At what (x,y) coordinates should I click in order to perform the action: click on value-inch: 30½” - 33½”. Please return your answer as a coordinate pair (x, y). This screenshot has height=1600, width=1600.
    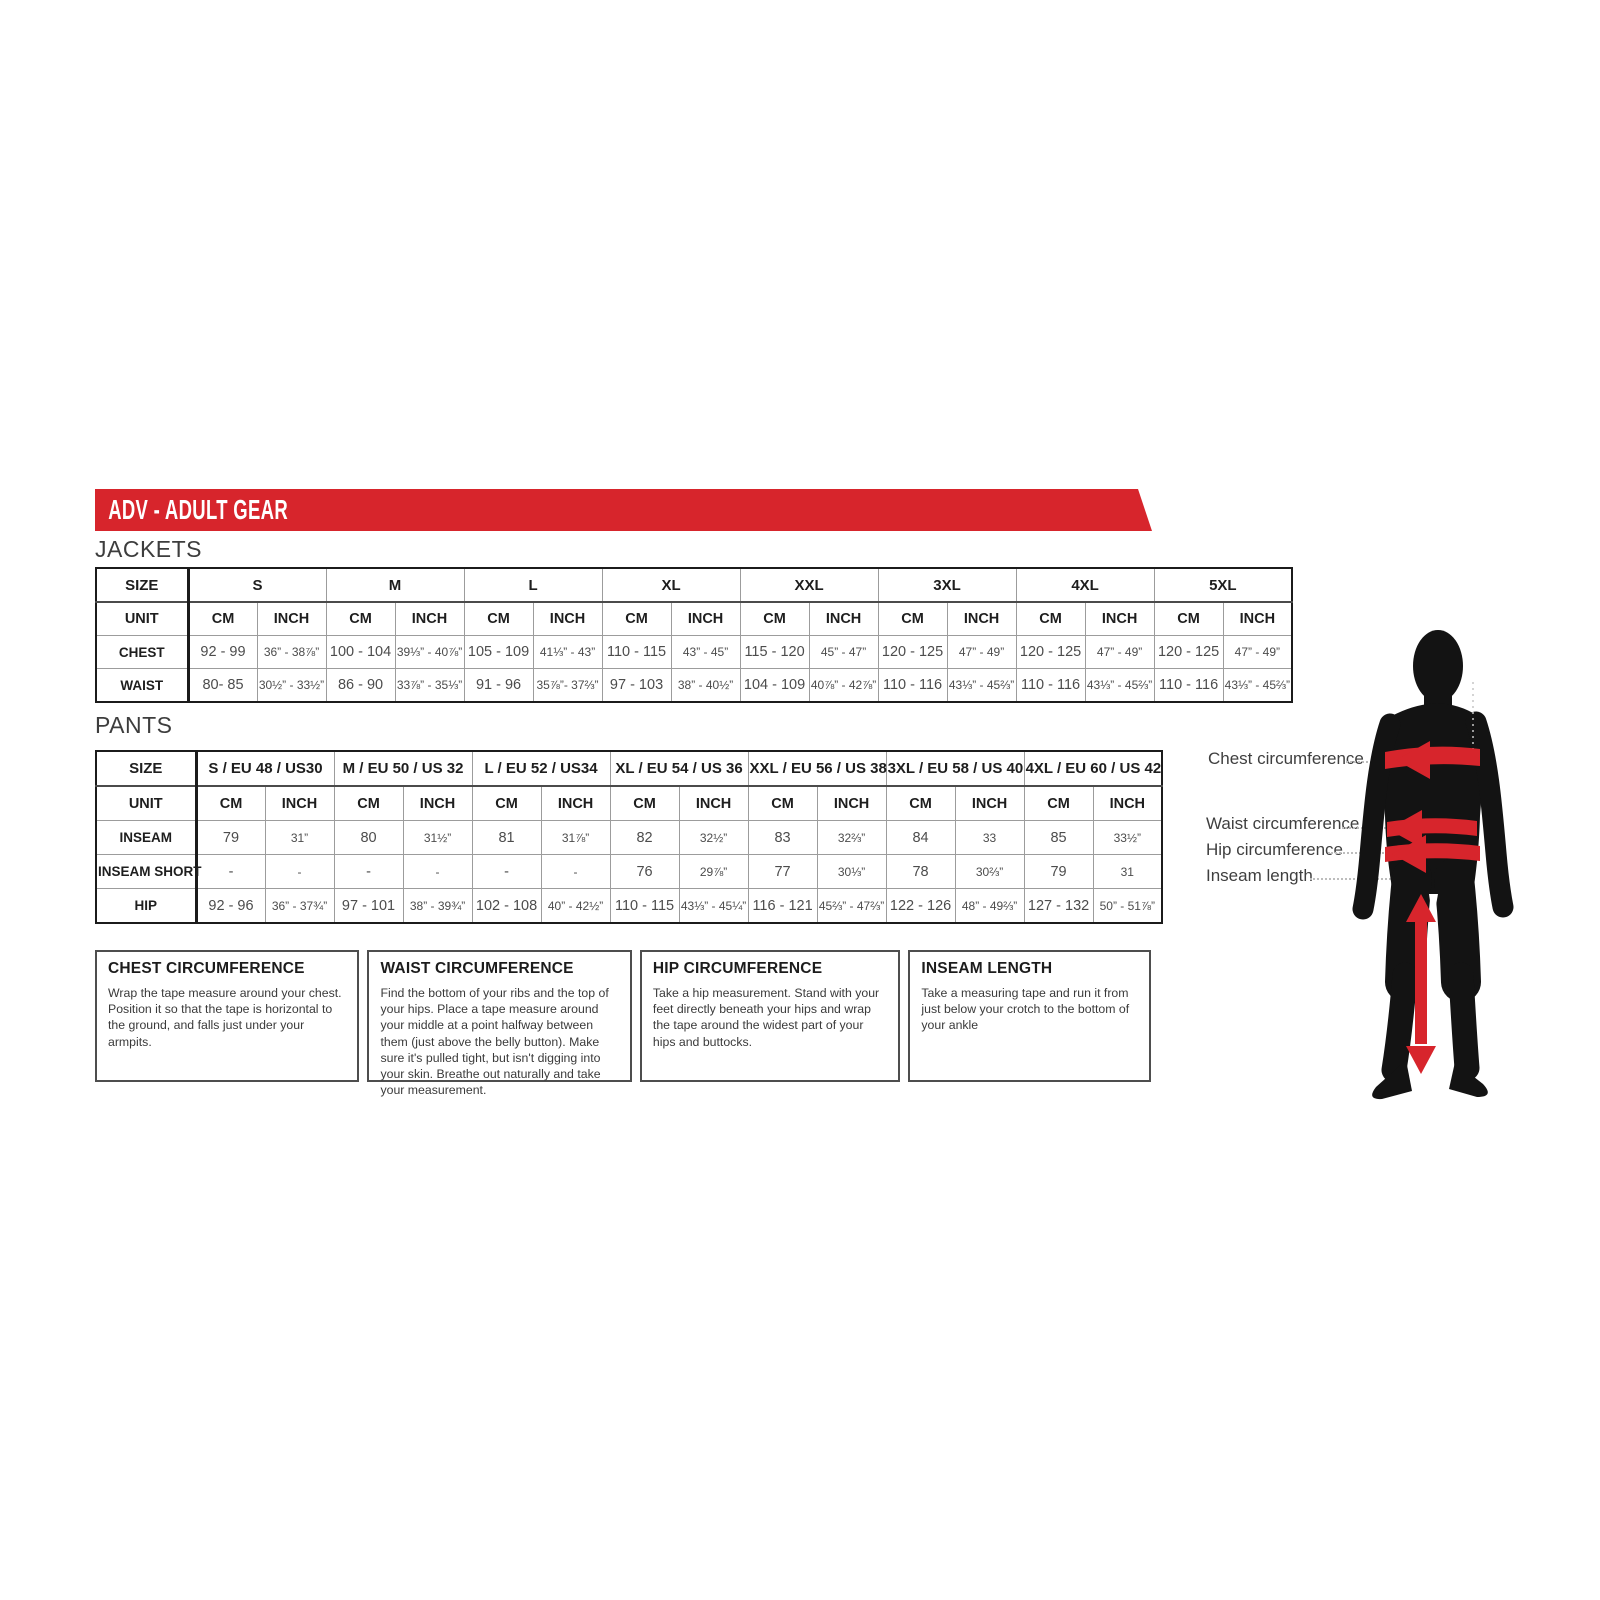
    Looking at the image, I should click on (291, 685).